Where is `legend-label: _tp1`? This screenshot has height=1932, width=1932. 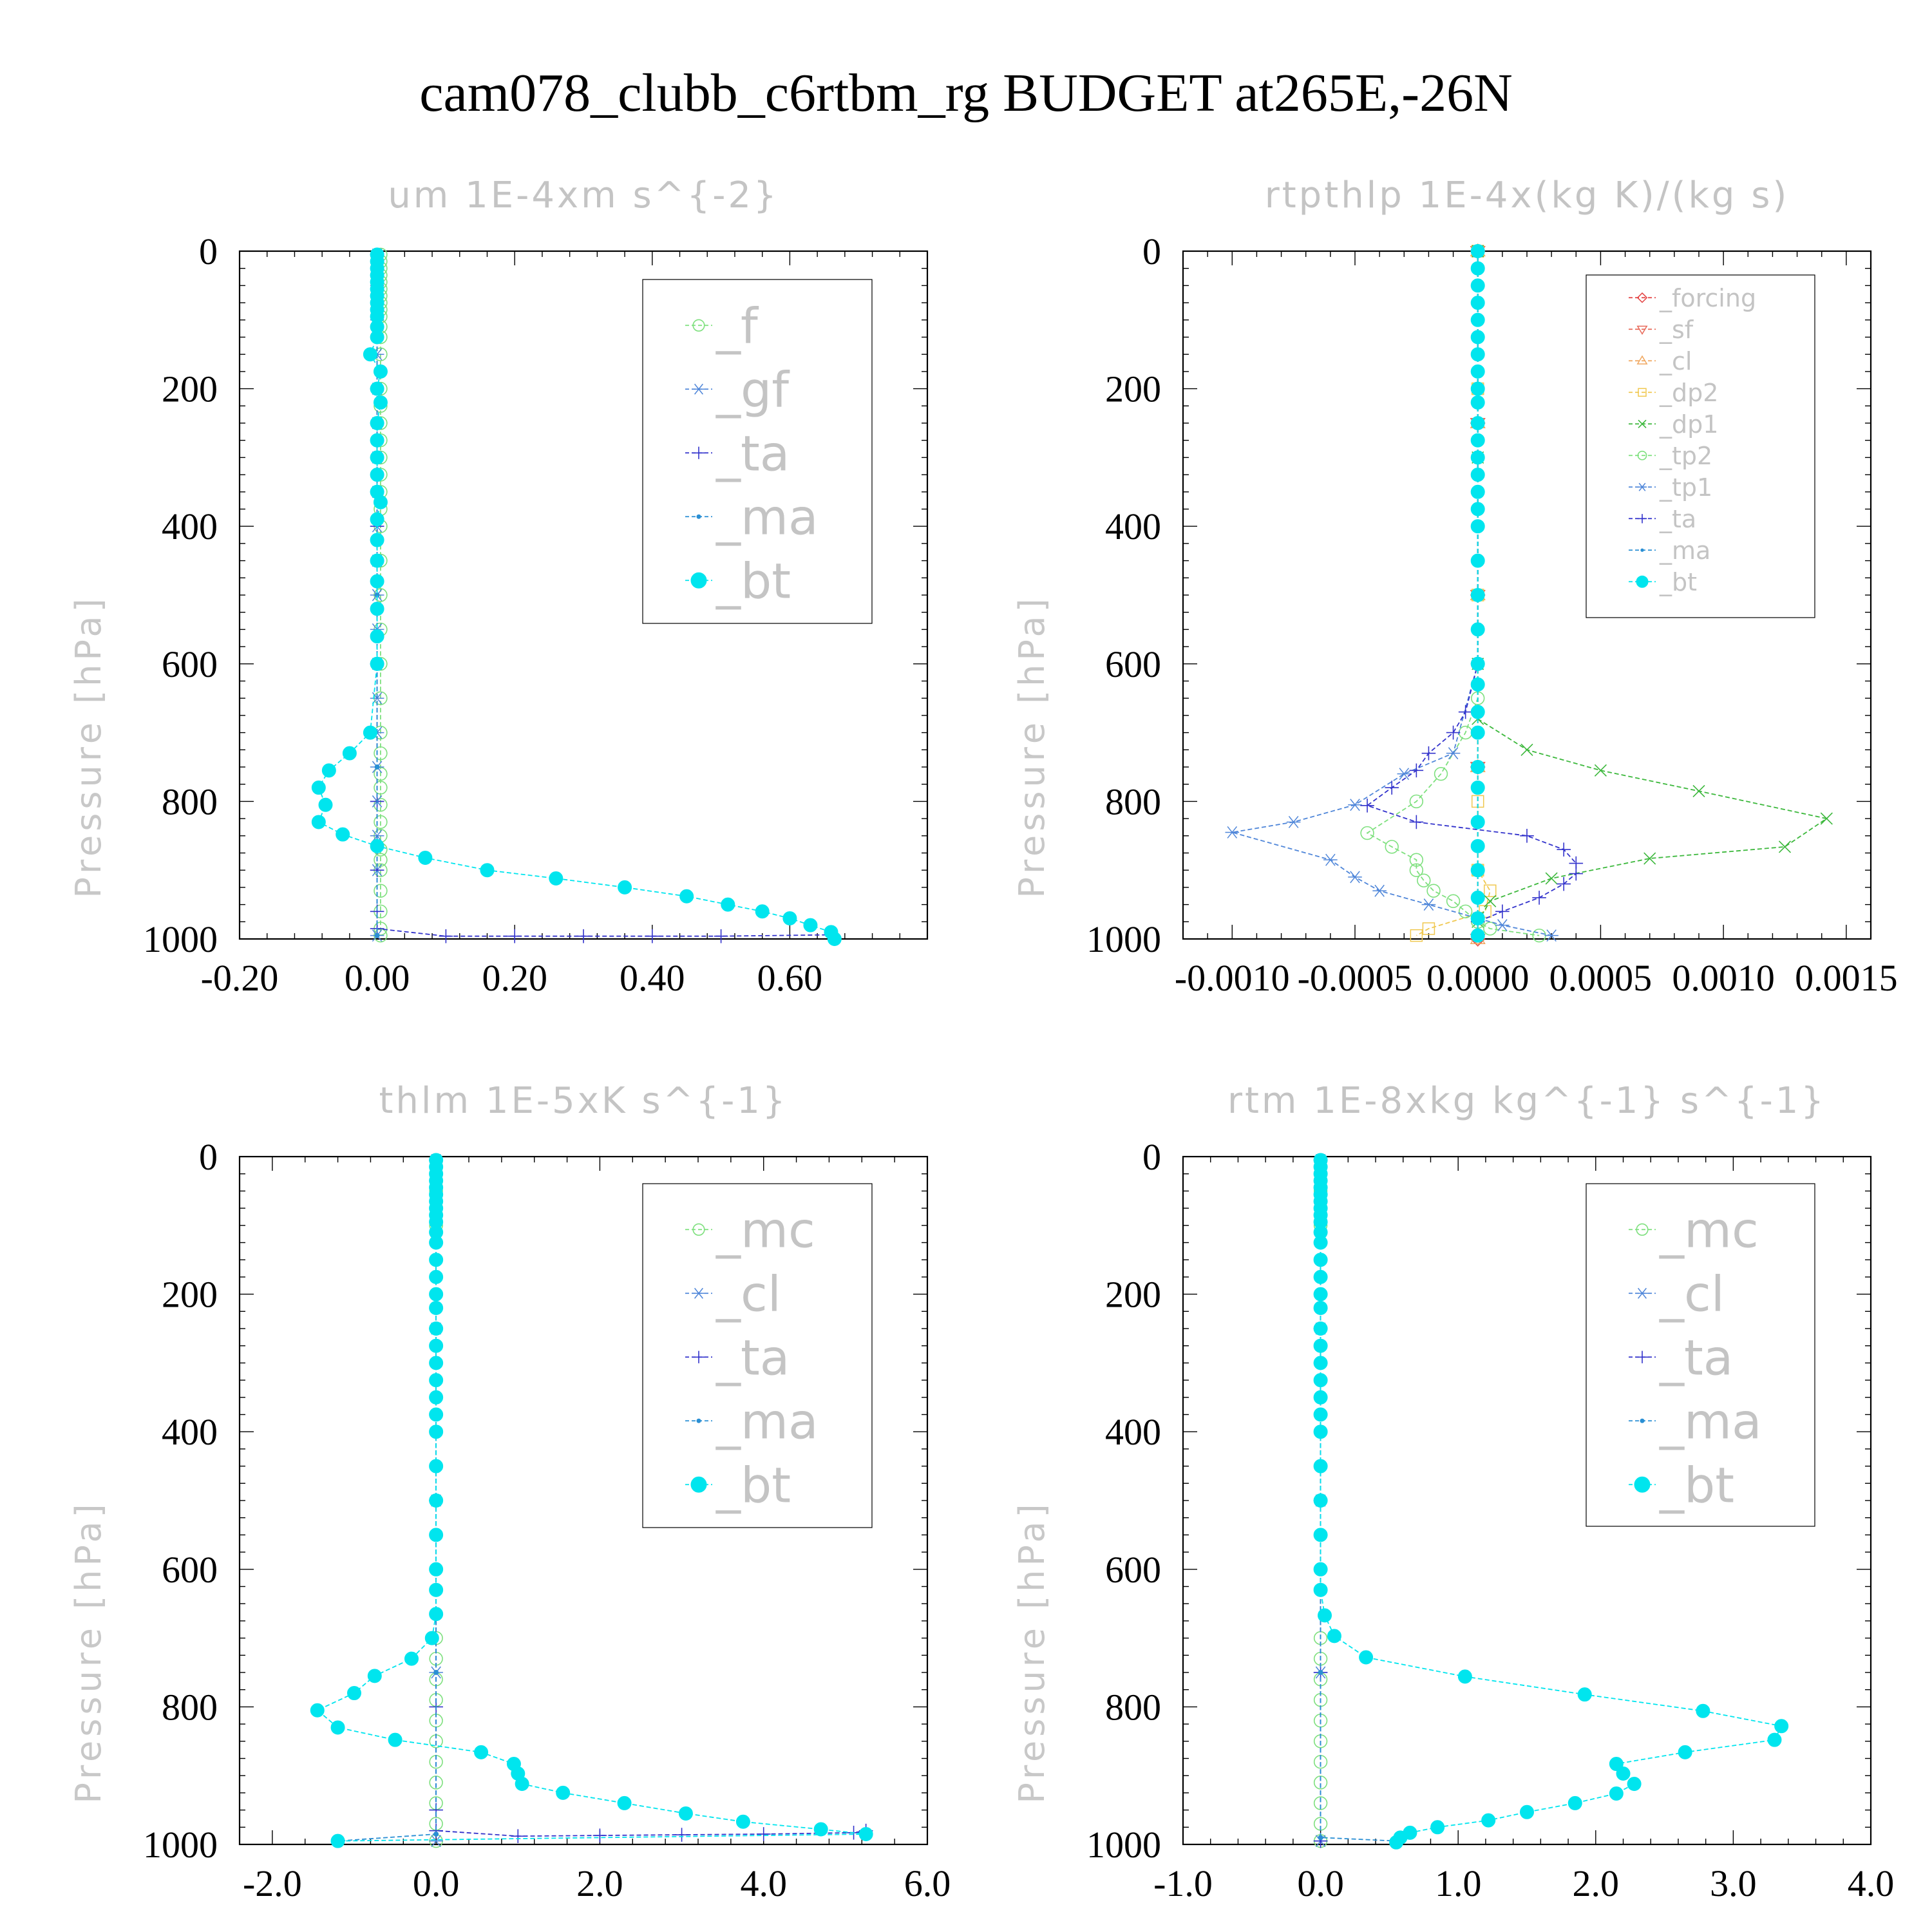
legend-label: _tp1 is located at coordinates (1686, 487).